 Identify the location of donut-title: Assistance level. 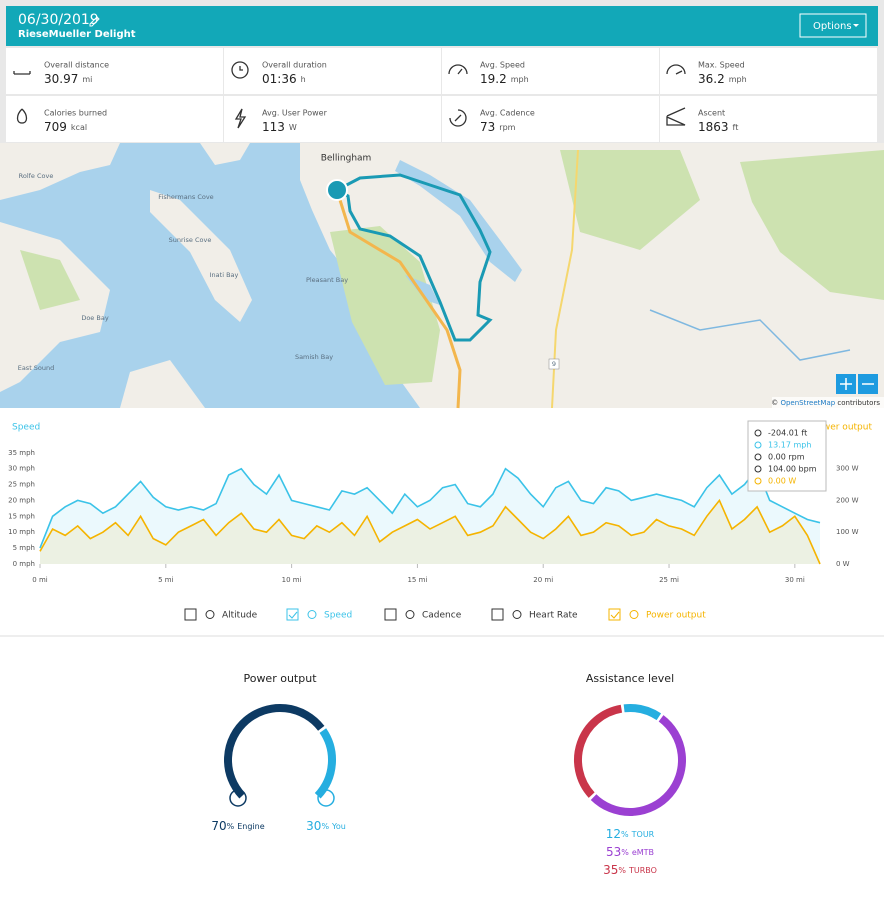
(630, 678).